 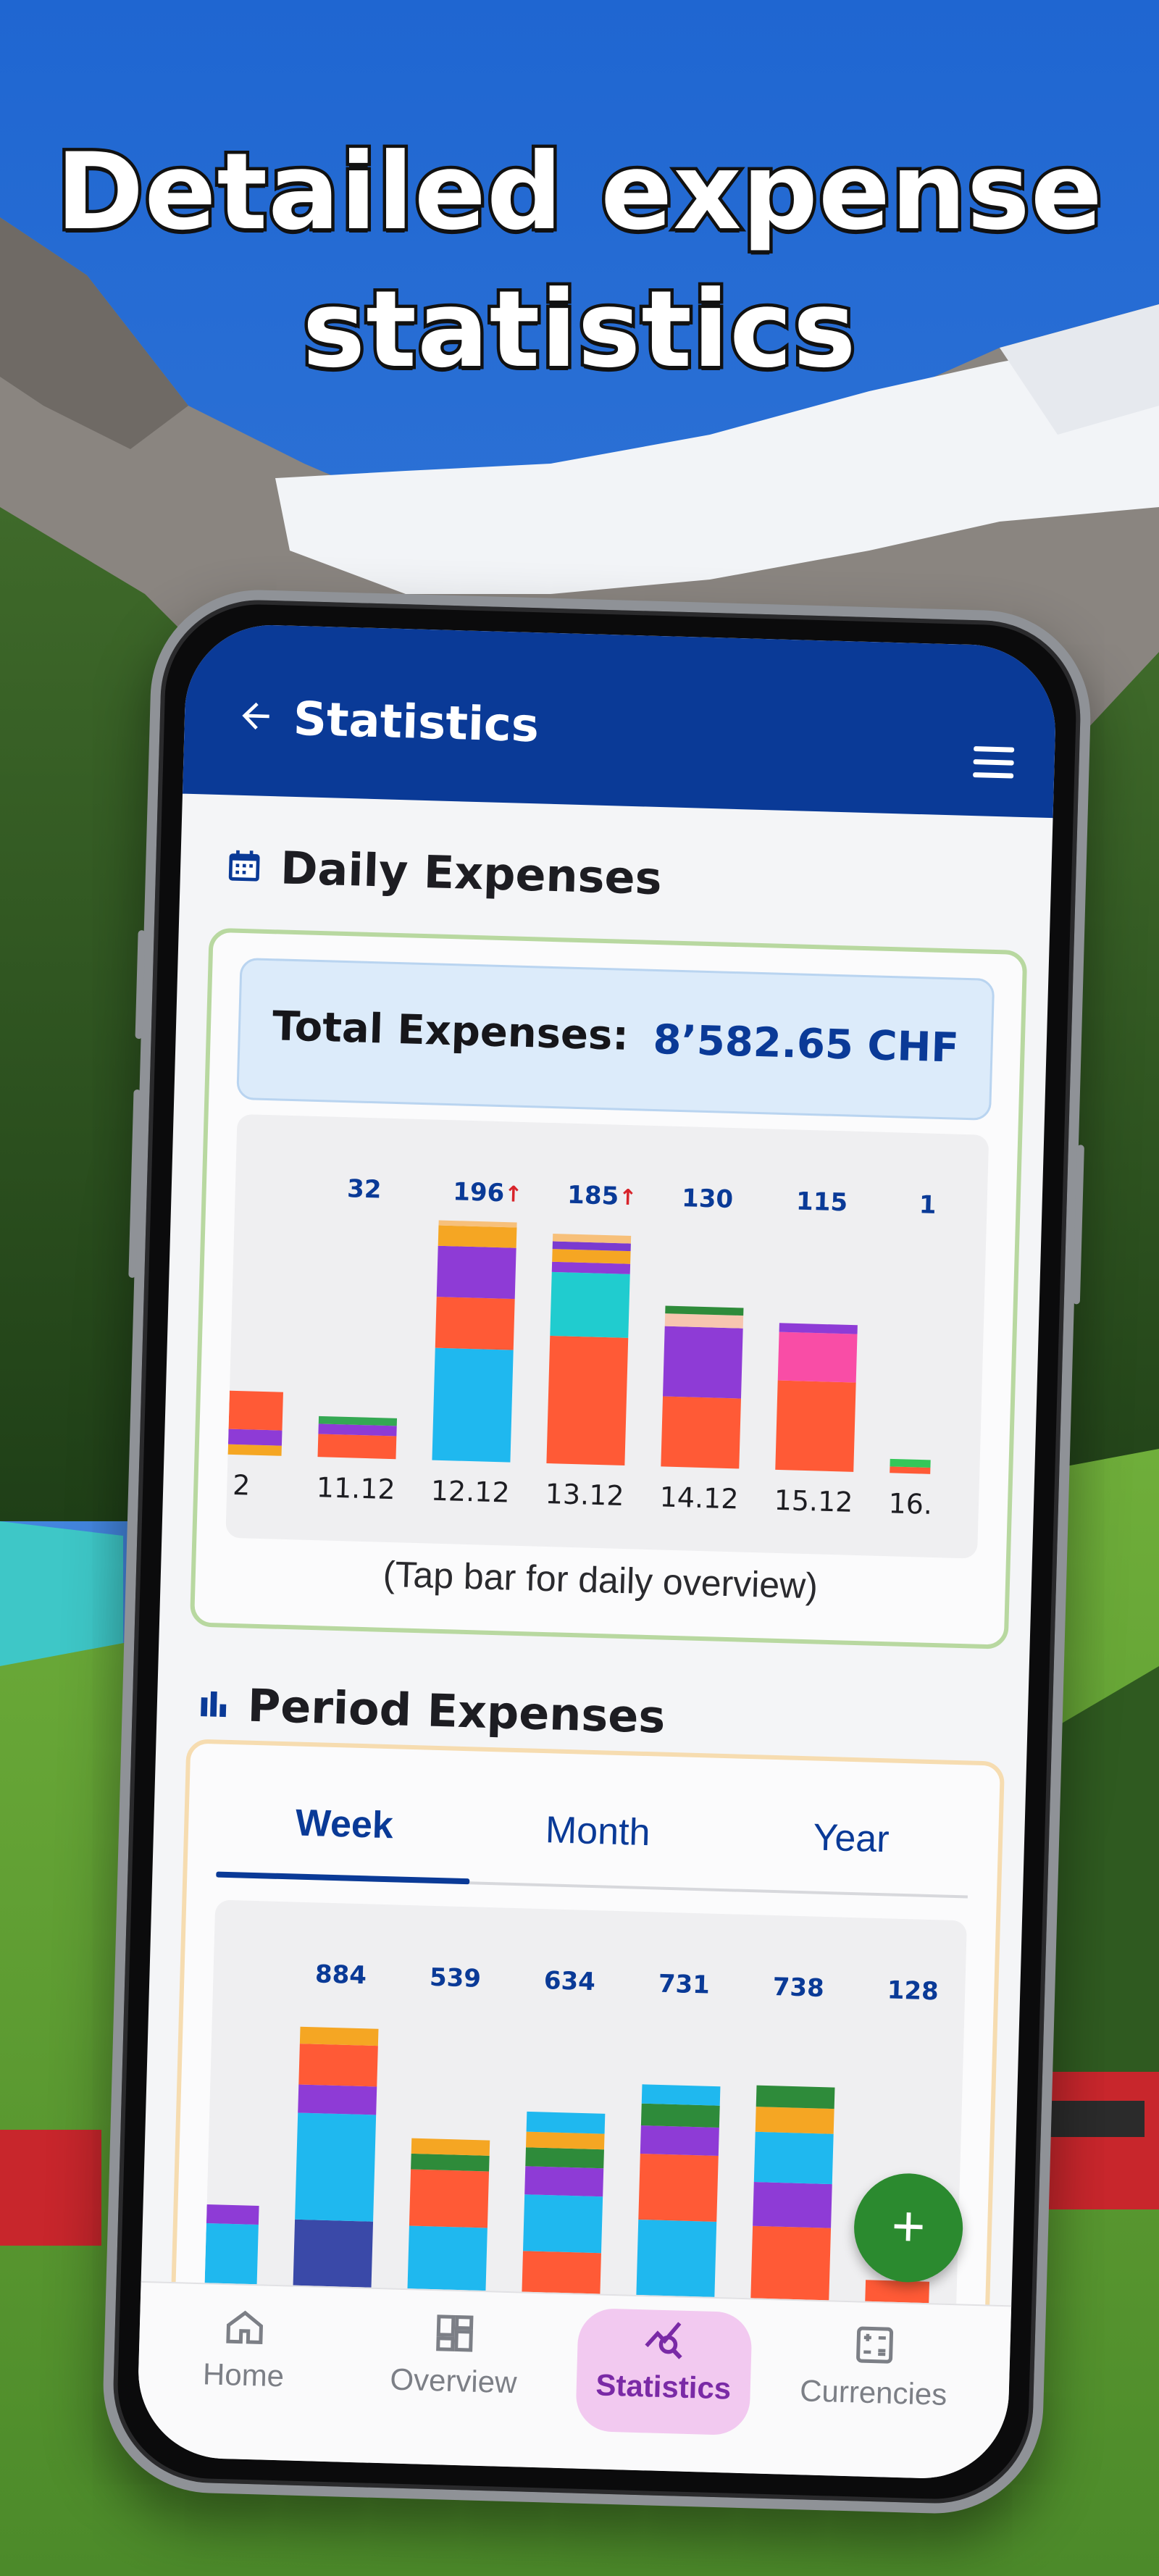 What do you see at coordinates (875, 2345) in the screenshot?
I see `calculator-icon` at bounding box center [875, 2345].